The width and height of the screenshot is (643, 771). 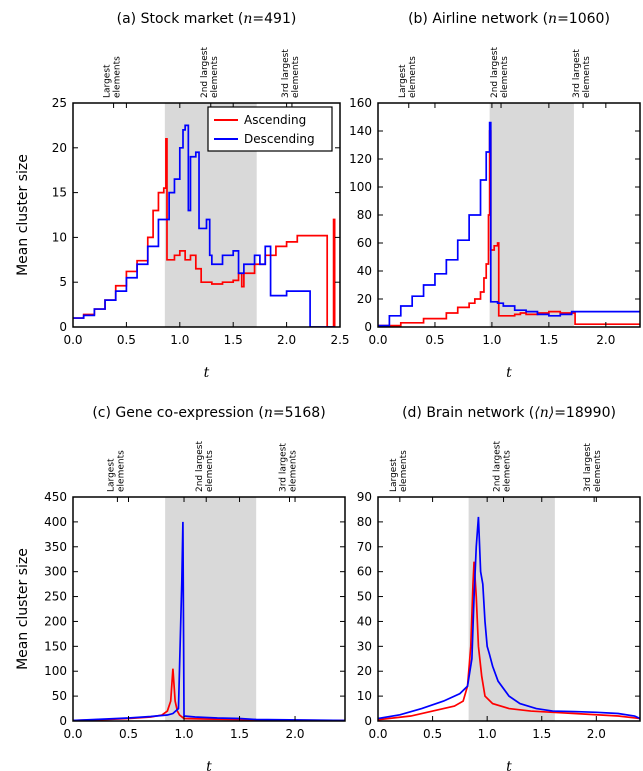 I want to click on y-axis-label: Mean cluster size, so click(x=23, y=215).